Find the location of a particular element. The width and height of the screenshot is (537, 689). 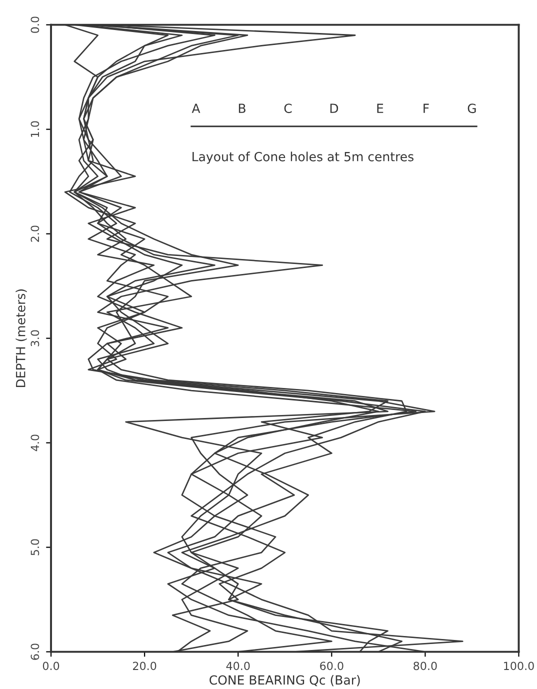

y-tick-label: 6.0 is located at coordinates (35, 652).